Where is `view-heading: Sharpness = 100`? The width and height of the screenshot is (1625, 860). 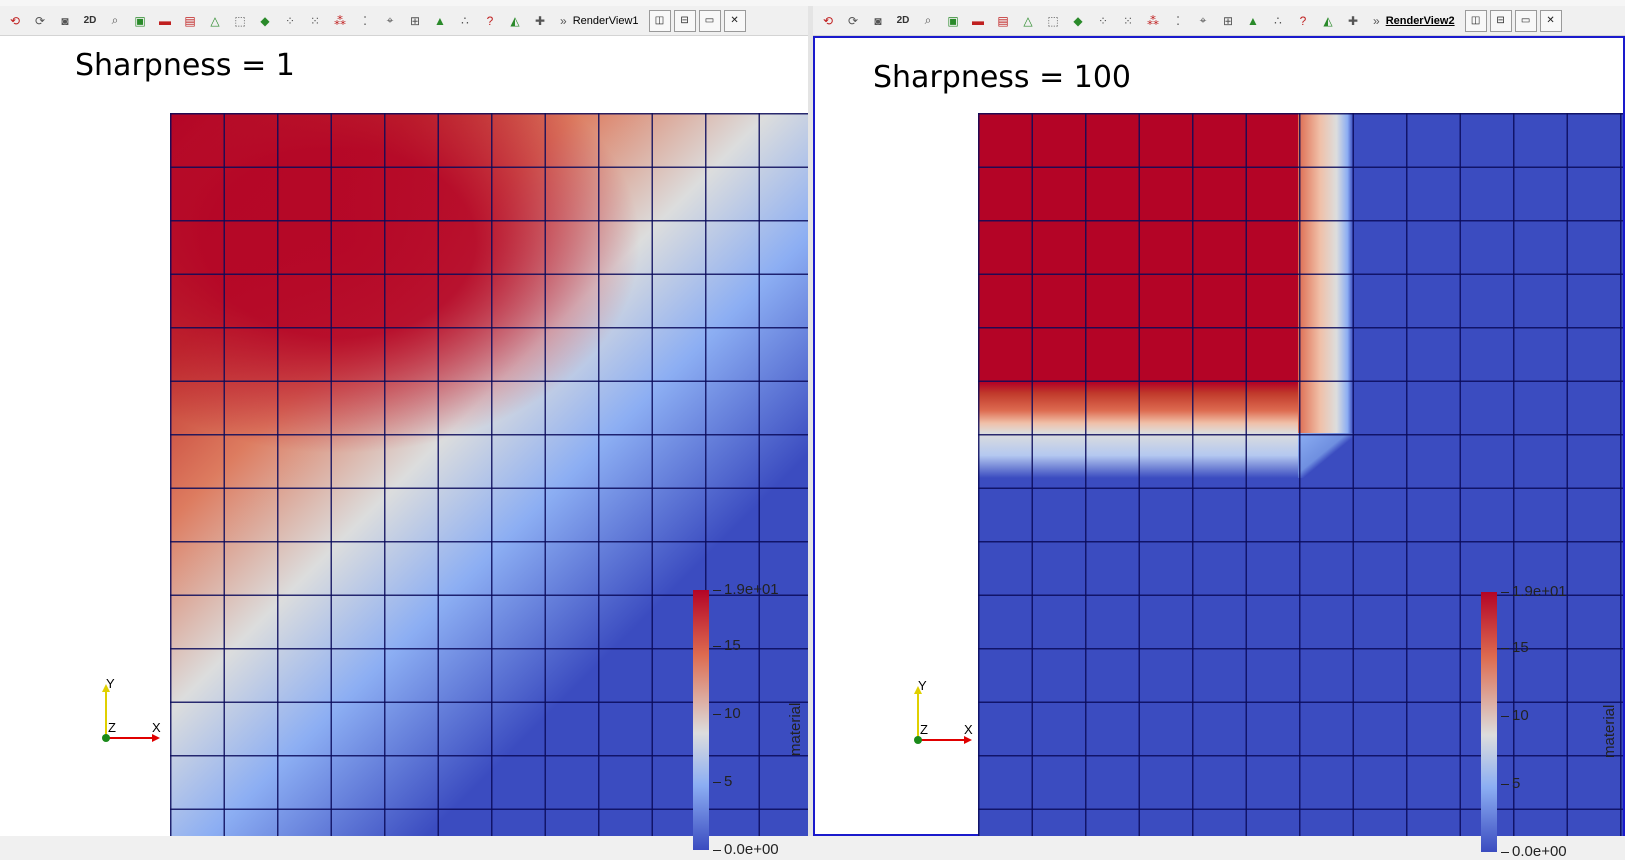 view-heading: Sharpness = 100 is located at coordinates (1002, 77).